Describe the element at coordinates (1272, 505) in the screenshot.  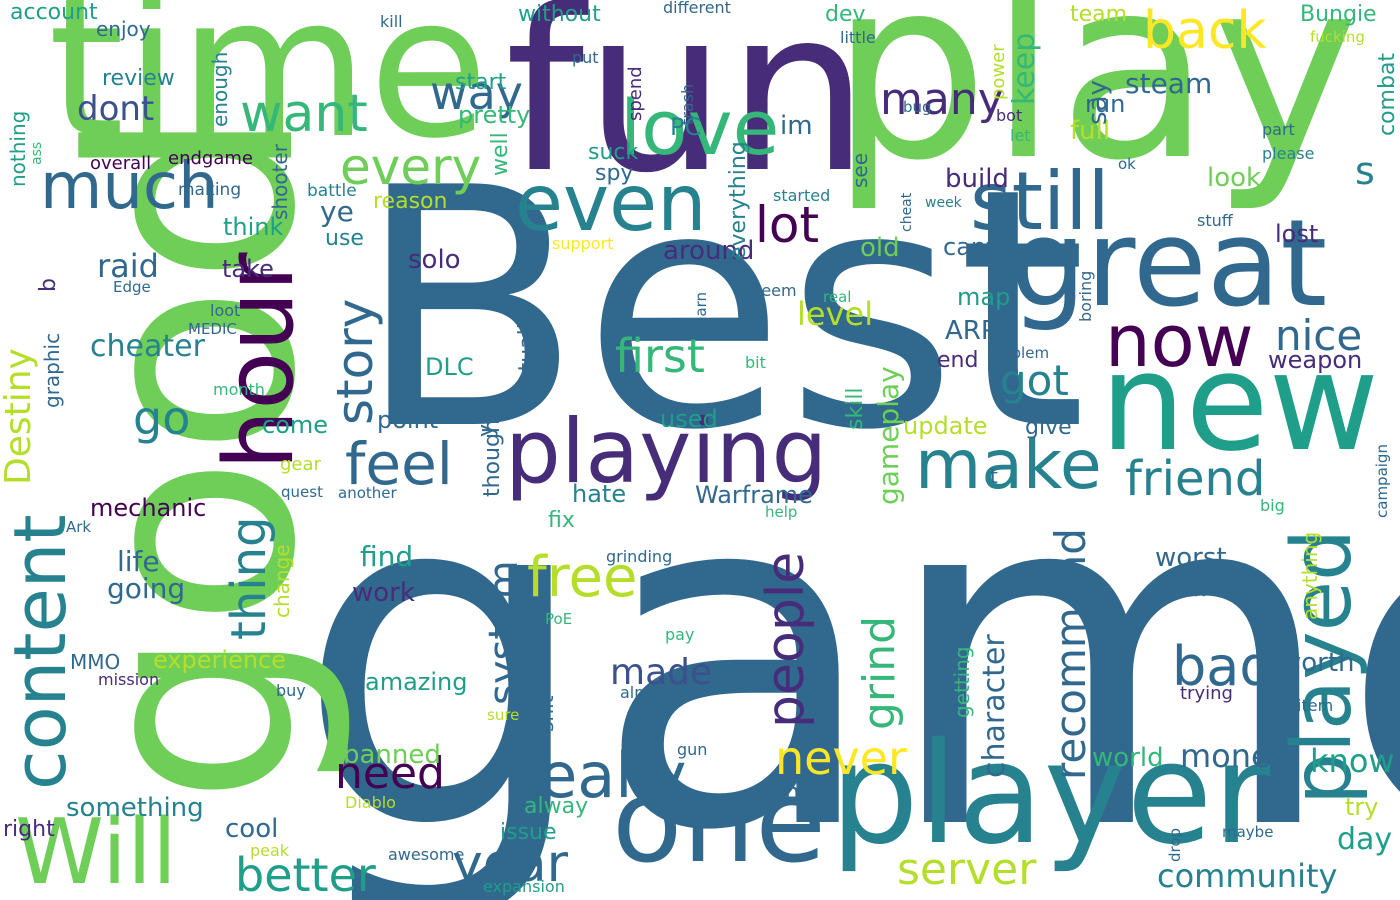
I see `word-big: big` at that location.